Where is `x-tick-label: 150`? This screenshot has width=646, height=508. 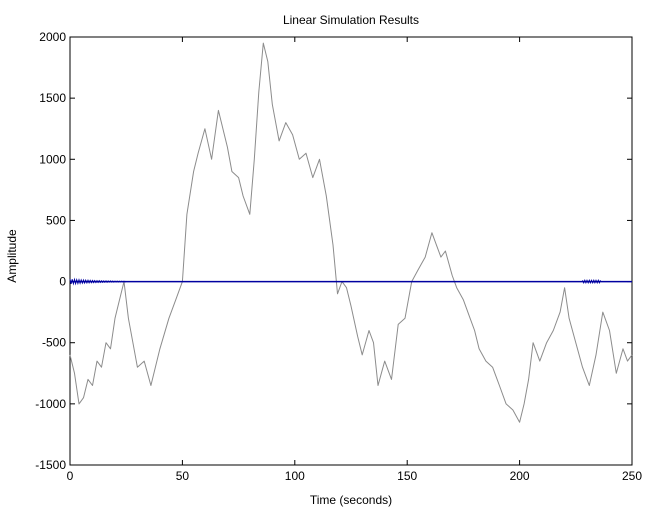 x-tick-label: 150 is located at coordinates (407, 476).